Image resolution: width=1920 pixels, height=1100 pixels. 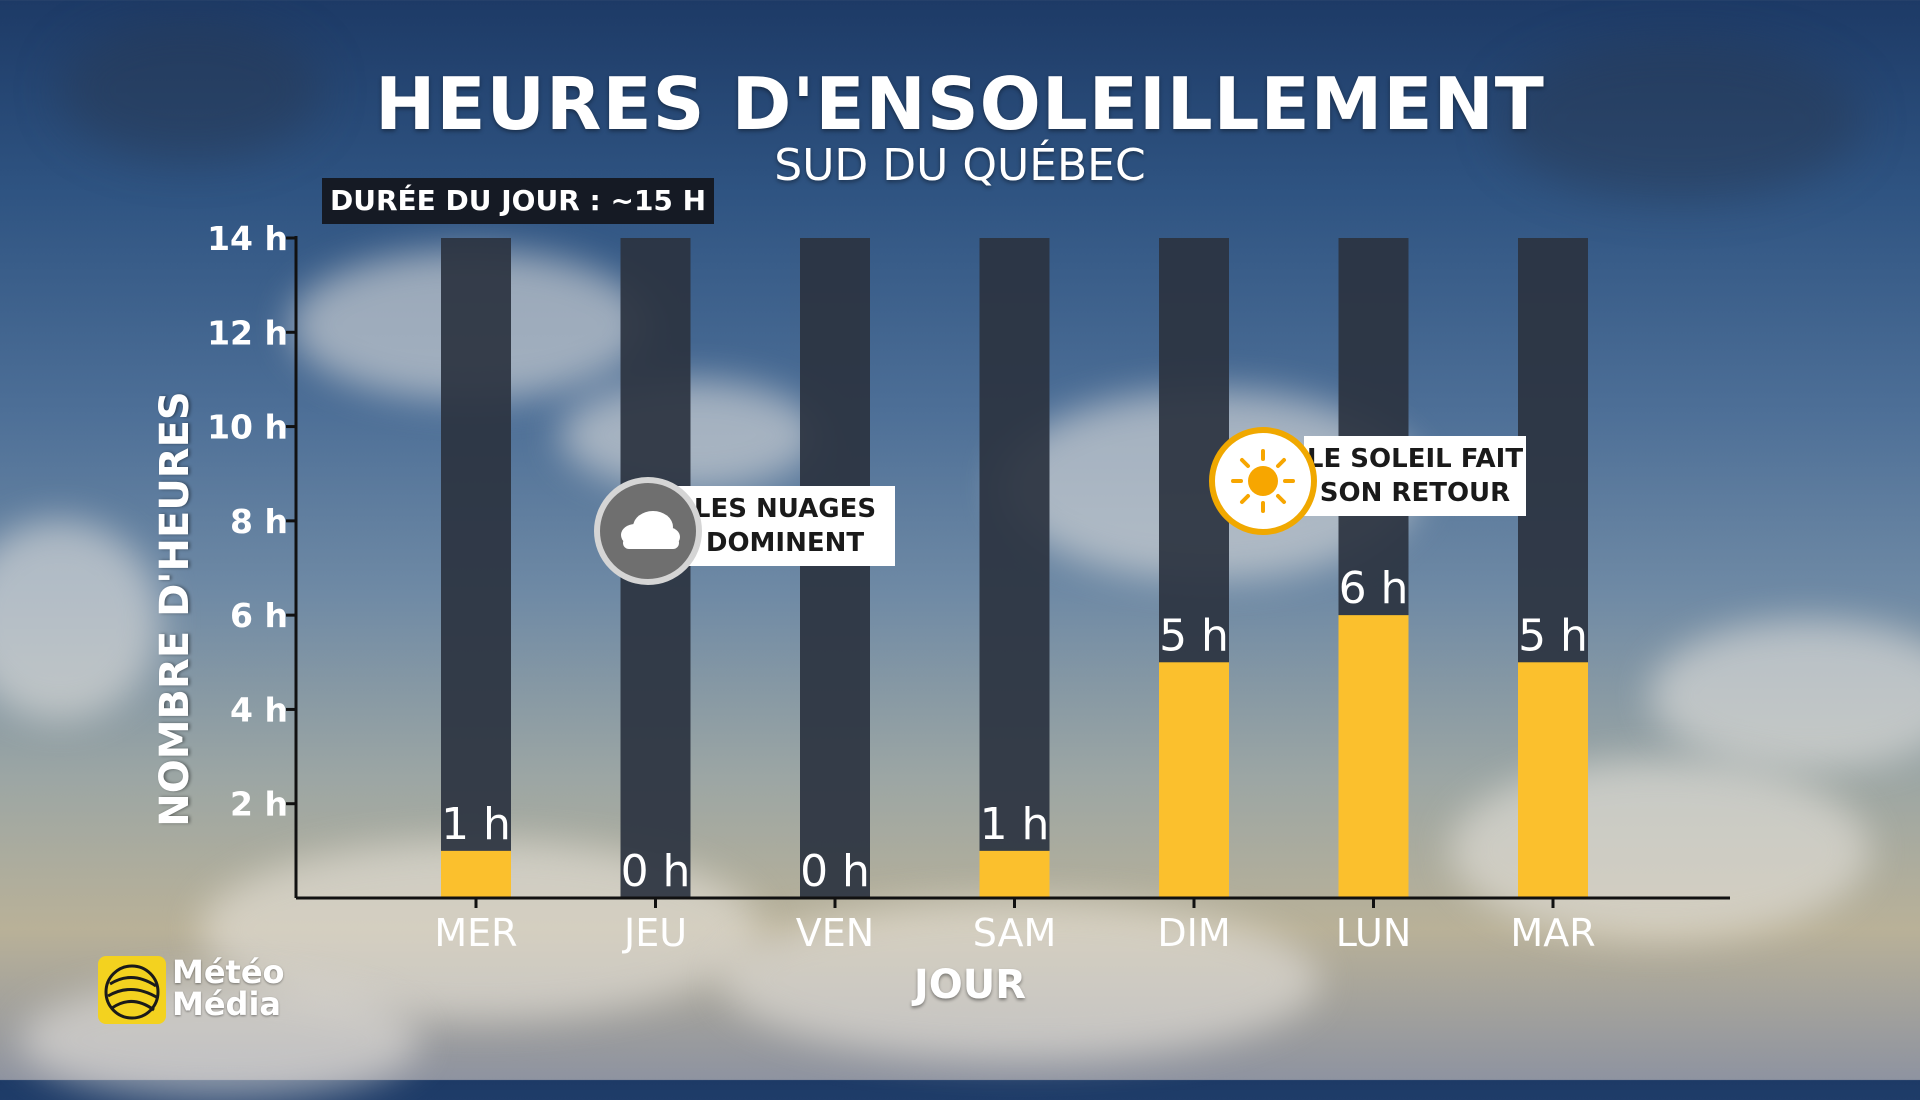 I want to click on bar-mar, so click(x=1553, y=780).